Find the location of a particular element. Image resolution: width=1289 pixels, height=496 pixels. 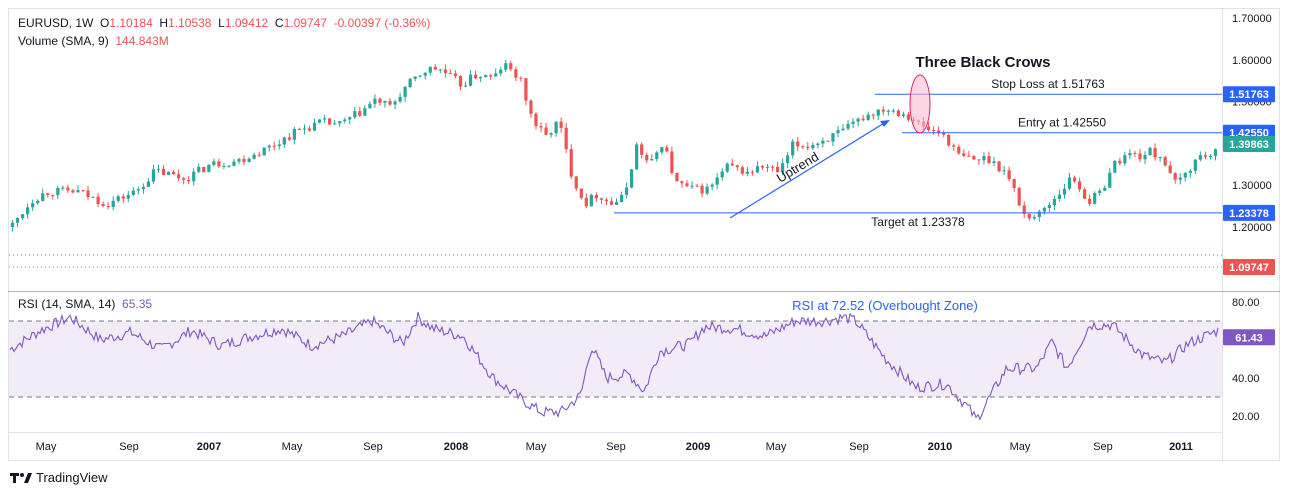

time-tick-label: 2009 is located at coordinates (698, 447).